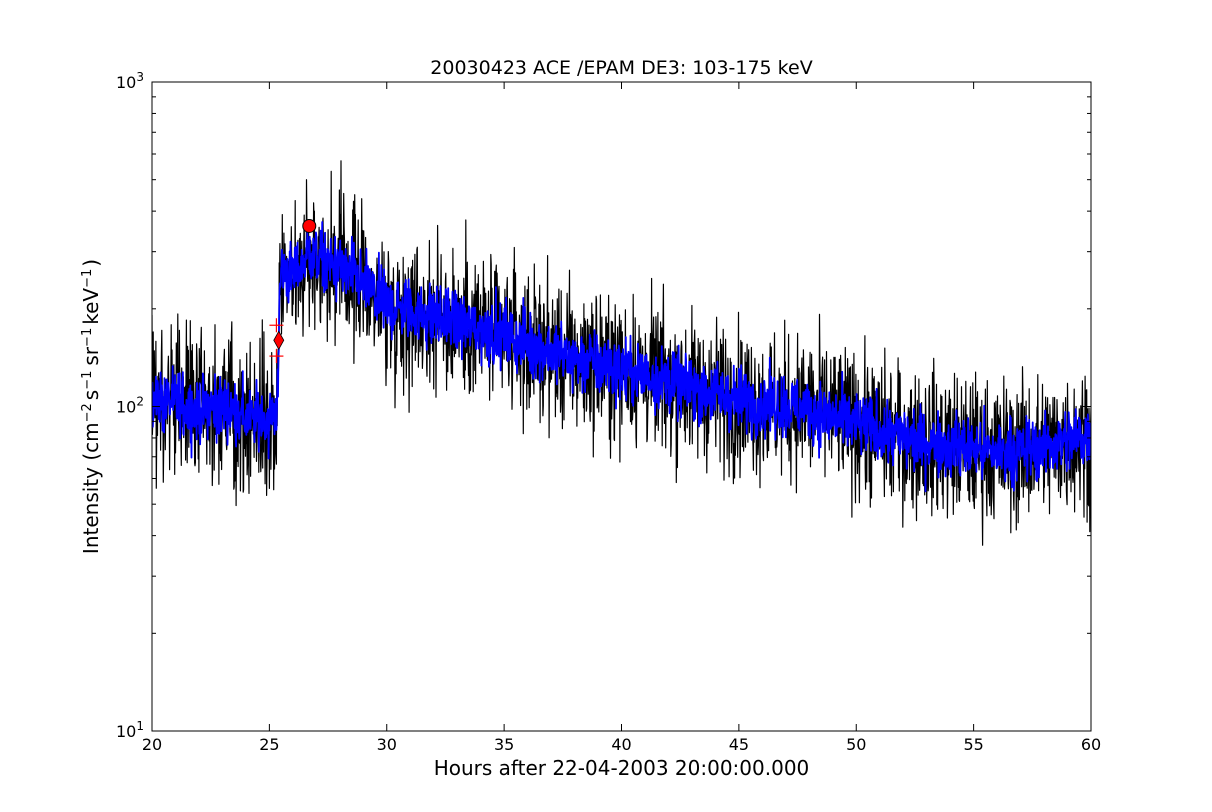  What do you see at coordinates (140, 726) in the screenshot?
I see `y-tick-exp: 1` at bounding box center [140, 726].